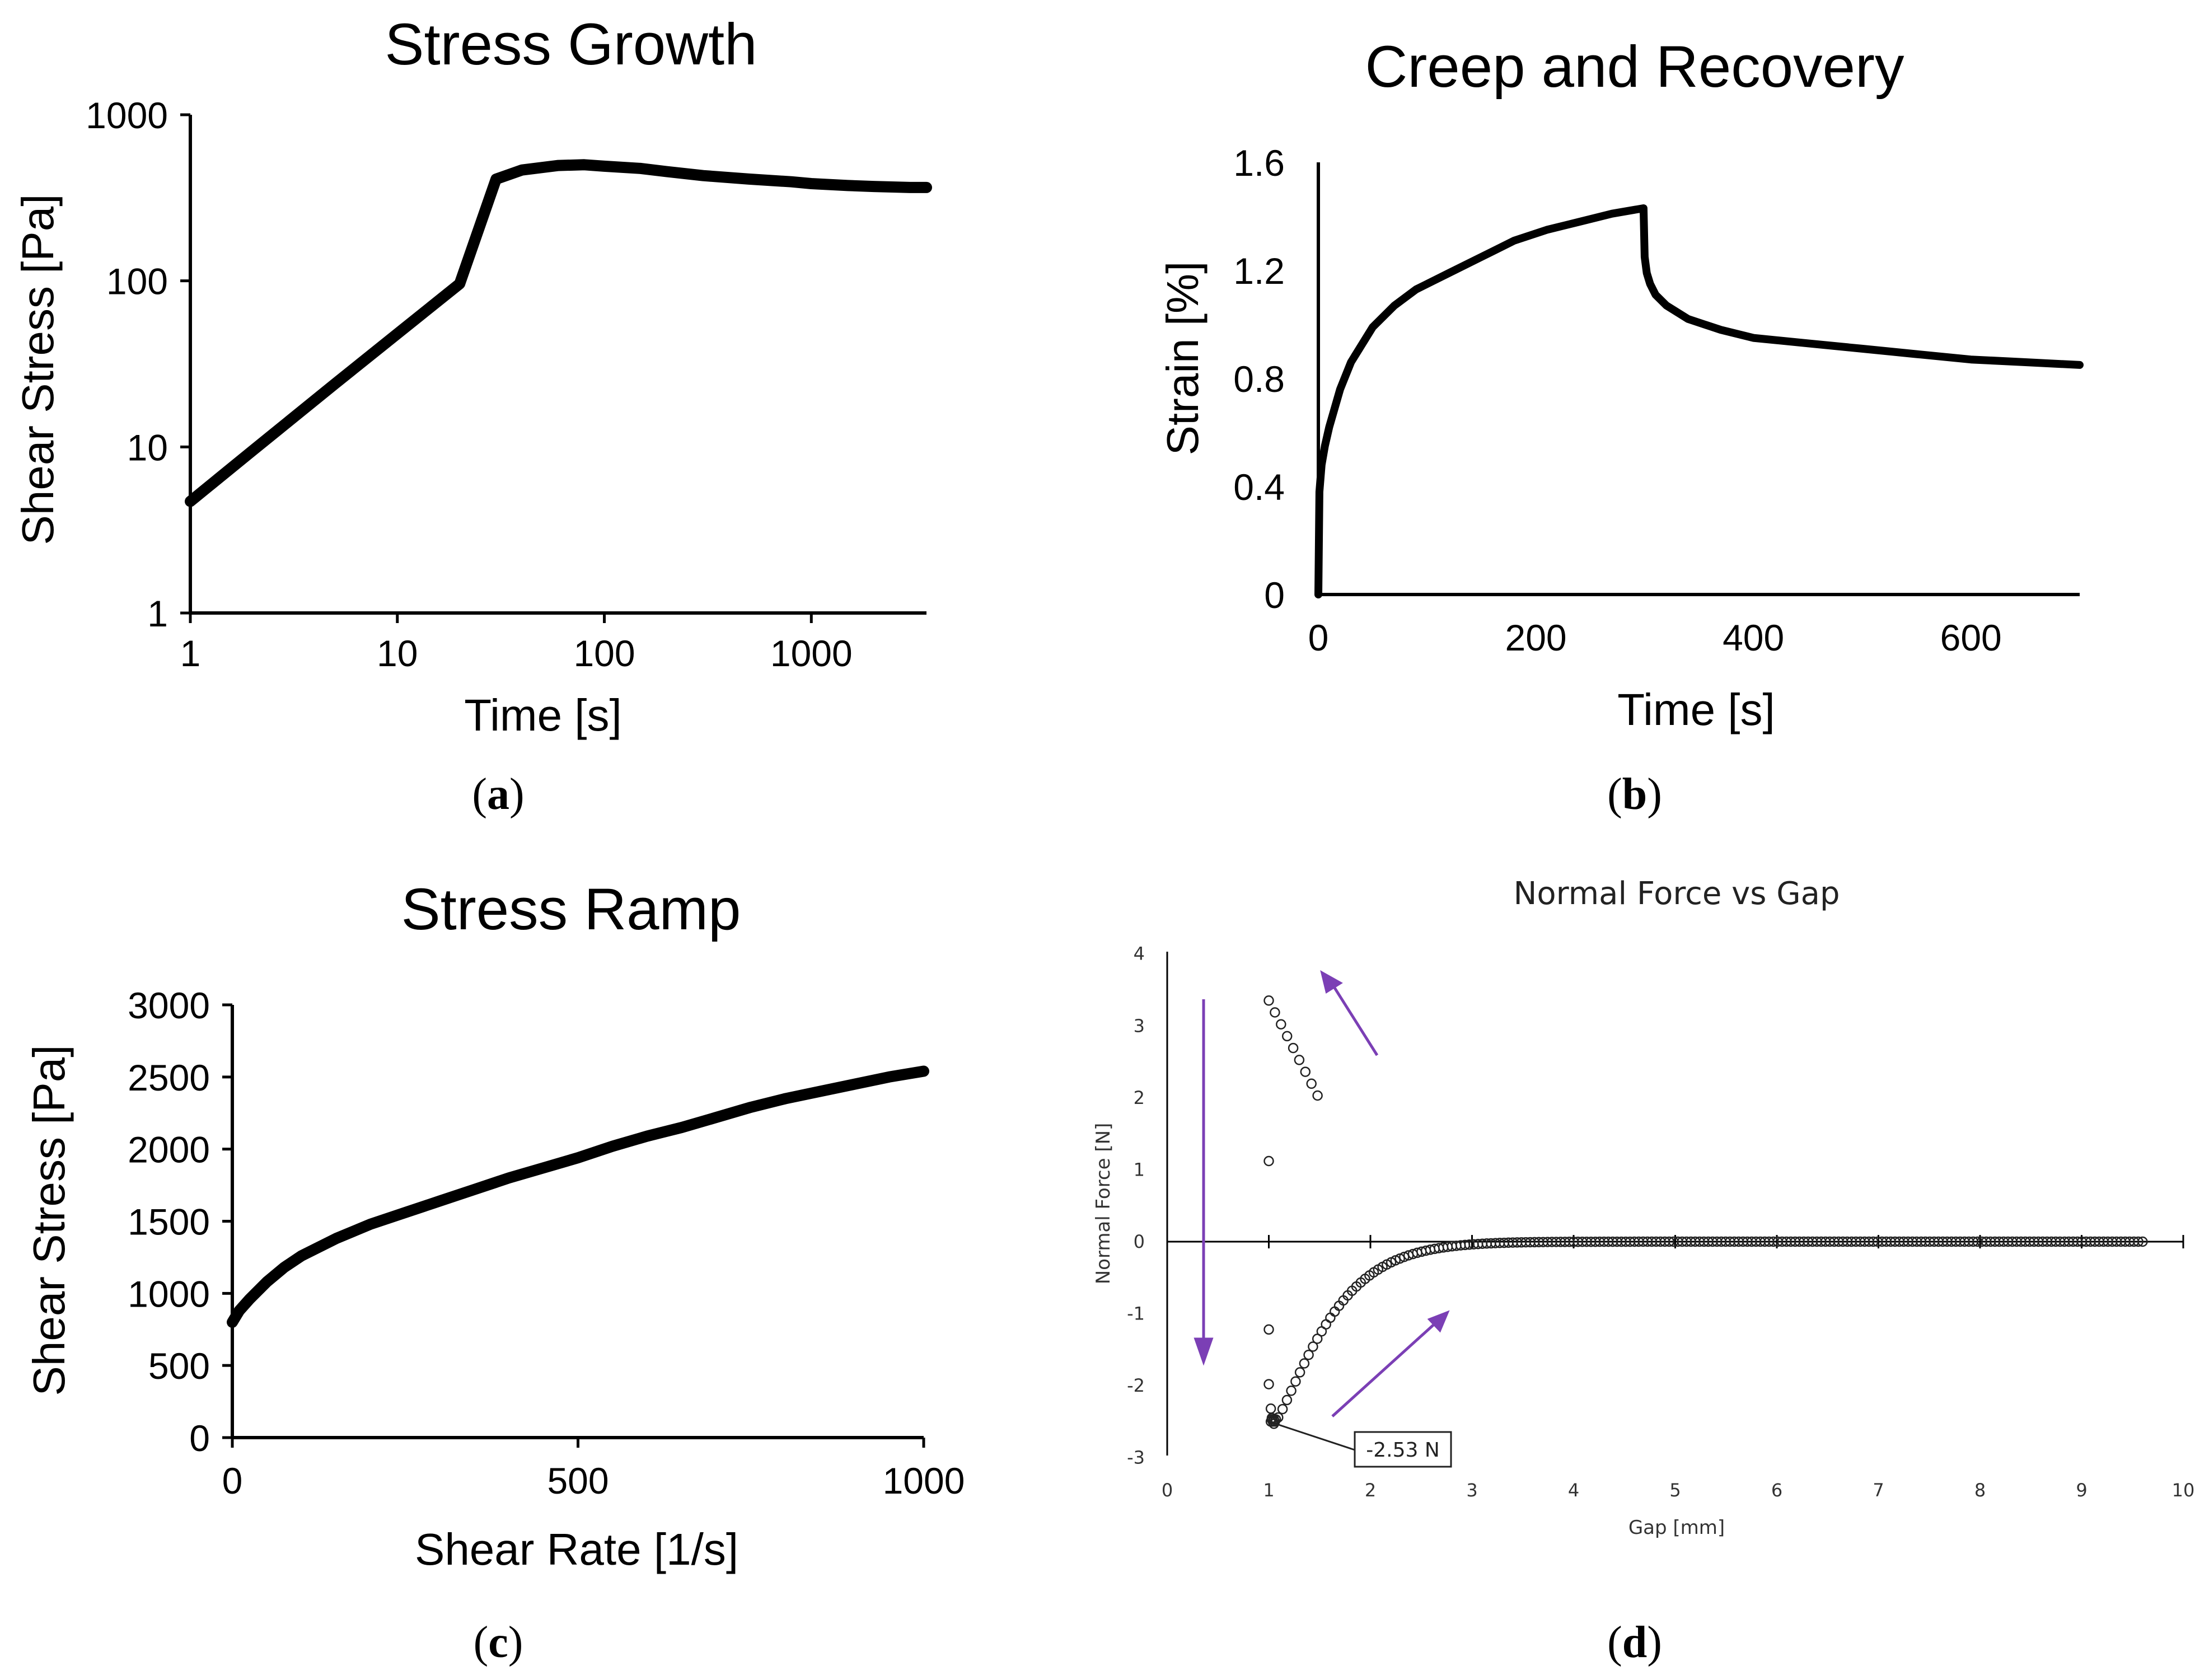 The width and height of the screenshot is (2209, 1680). What do you see at coordinates (1573, 1490) in the screenshot?
I see `x-tick-label: 4` at bounding box center [1573, 1490].